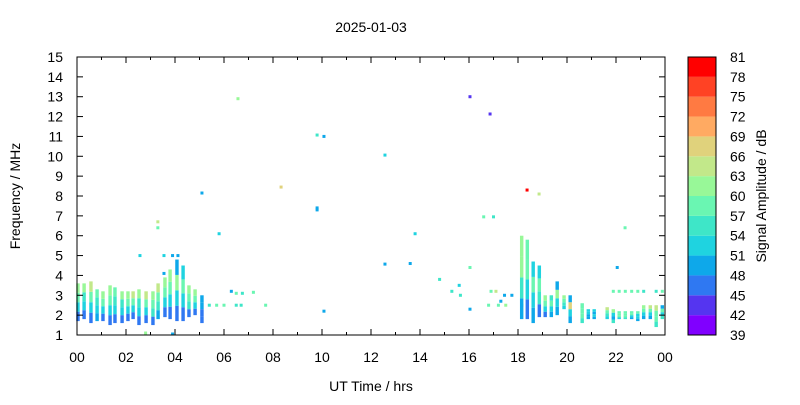  I want to click on x-tick-label: 22, so click(616, 357).